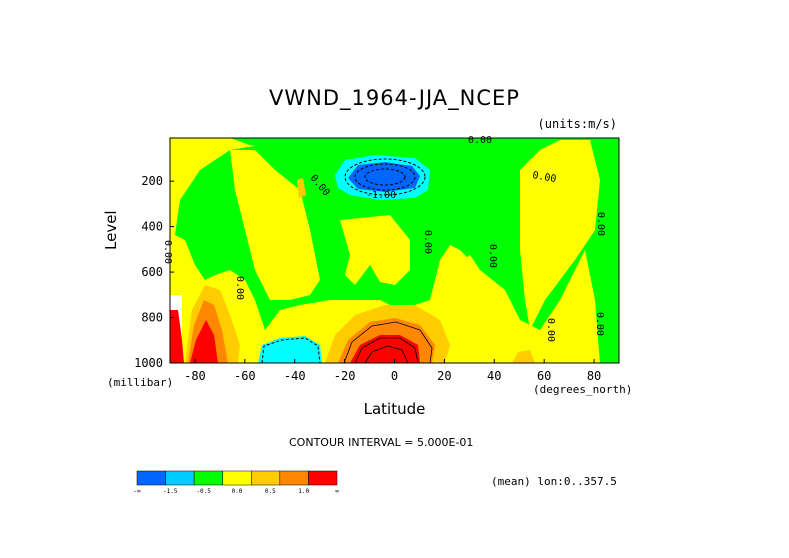 The image size is (789, 558). I want to click on colorbar-tick-label: -∞, so click(137, 491).